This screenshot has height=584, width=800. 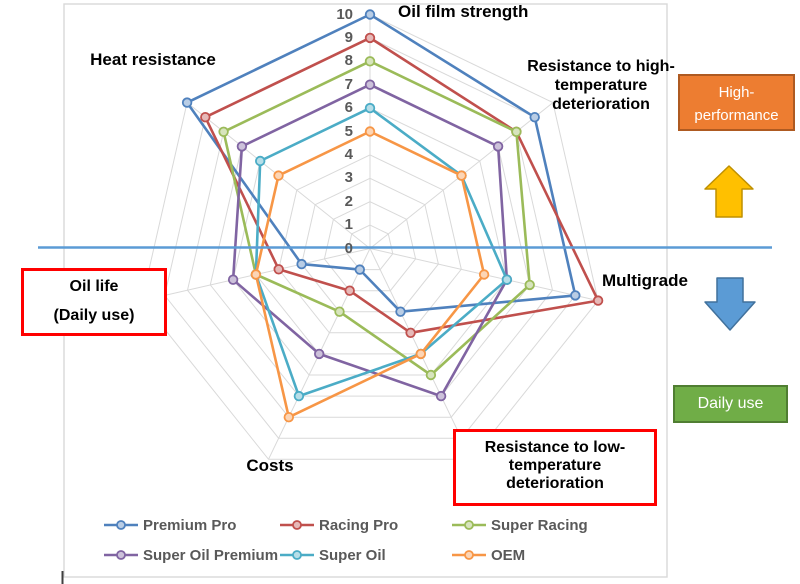 What do you see at coordinates (400, 311) in the screenshot?
I see `series-marker-premium-pro-resistance-to-low-temperature-deterioration` at bounding box center [400, 311].